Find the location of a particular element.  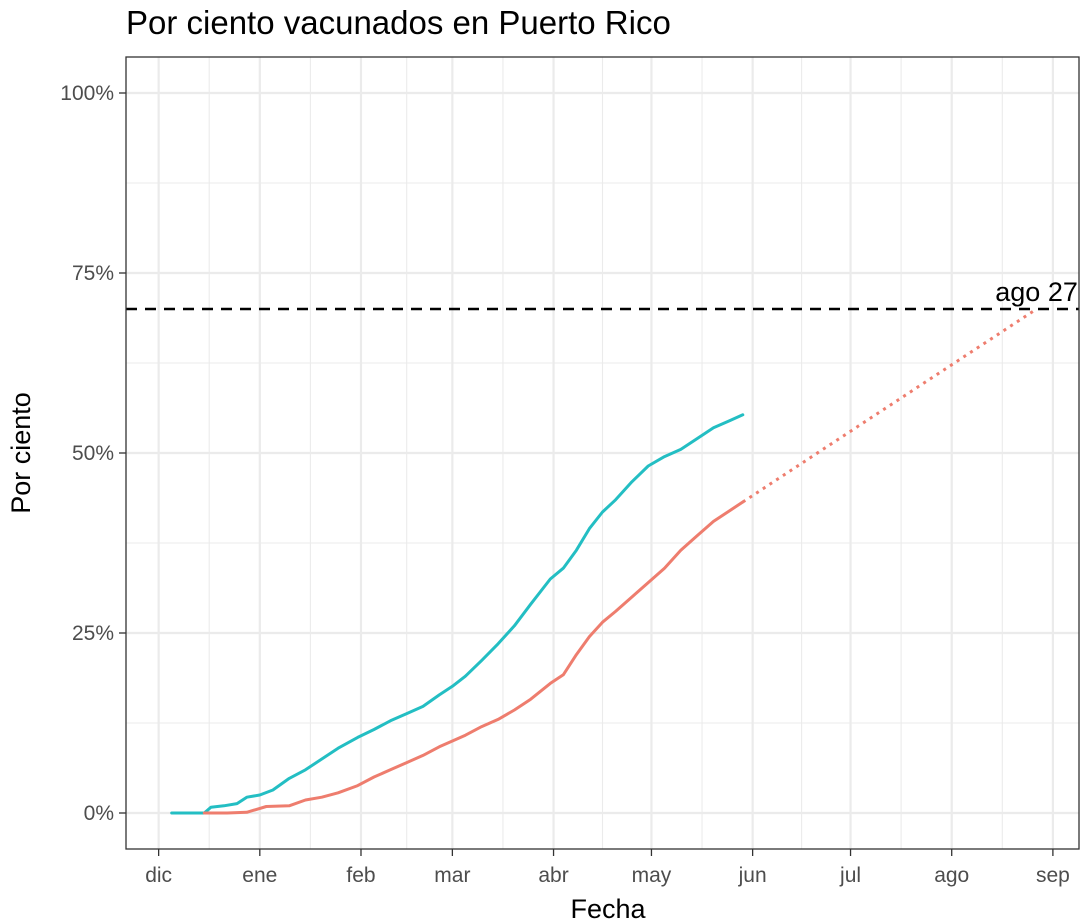

y-axis-title: Por ciento is located at coordinates (21, 453).